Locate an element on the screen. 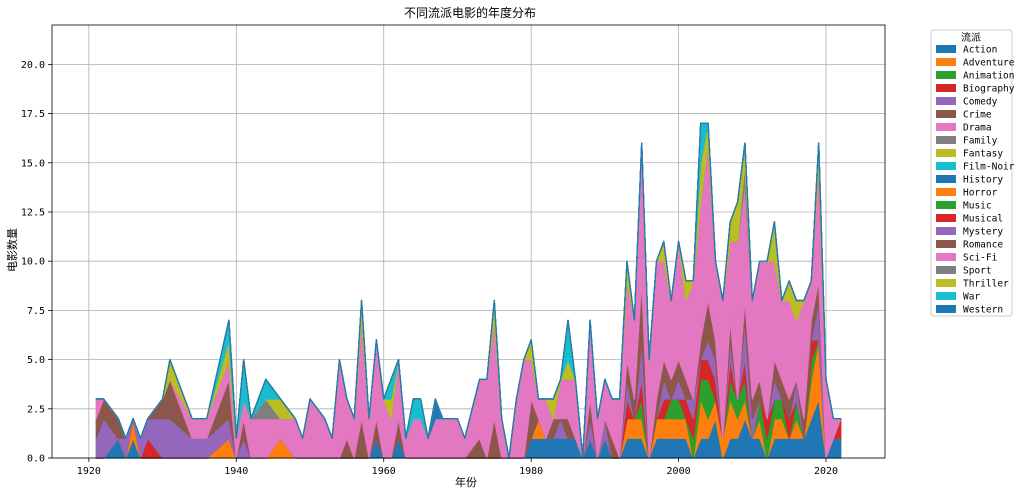 The image size is (1019, 493). y-tick-label: 10.0 is located at coordinates (33, 262).